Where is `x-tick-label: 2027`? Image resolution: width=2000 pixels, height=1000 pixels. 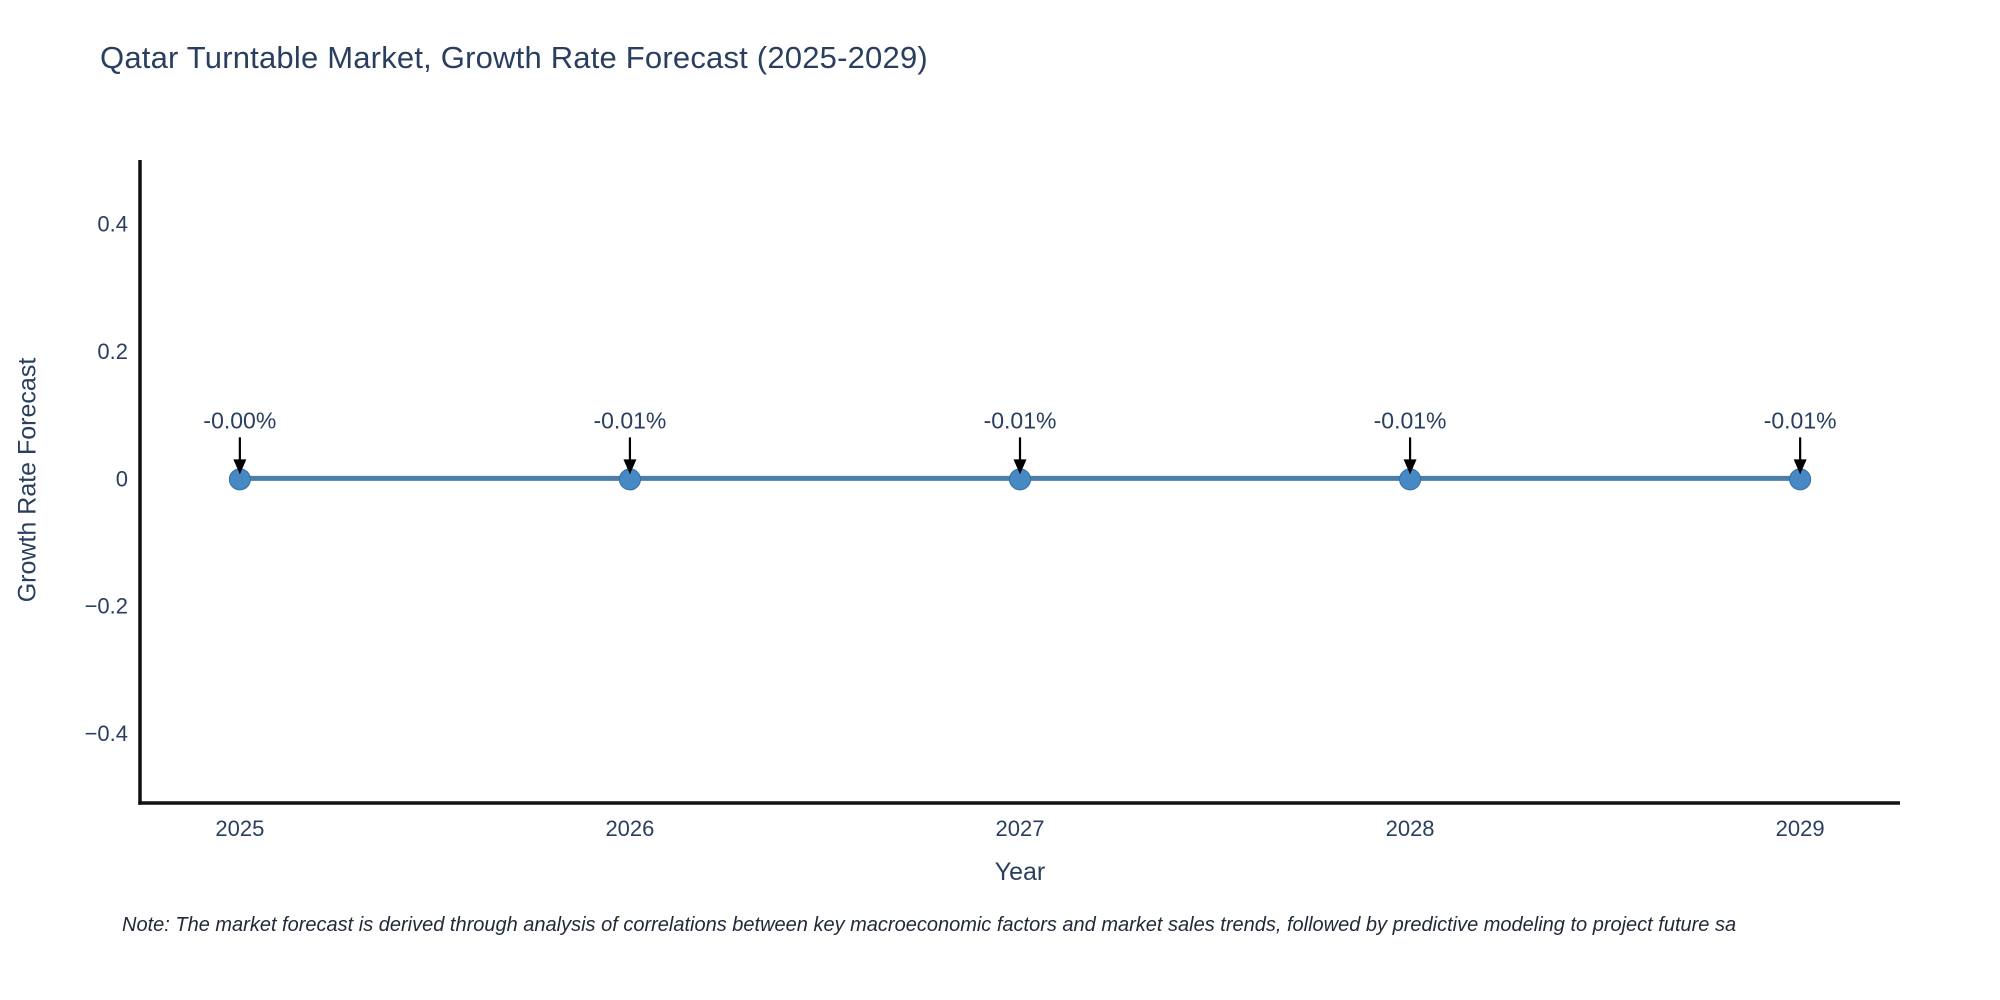 x-tick-label: 2027 is located at coordinates (1020, 828).